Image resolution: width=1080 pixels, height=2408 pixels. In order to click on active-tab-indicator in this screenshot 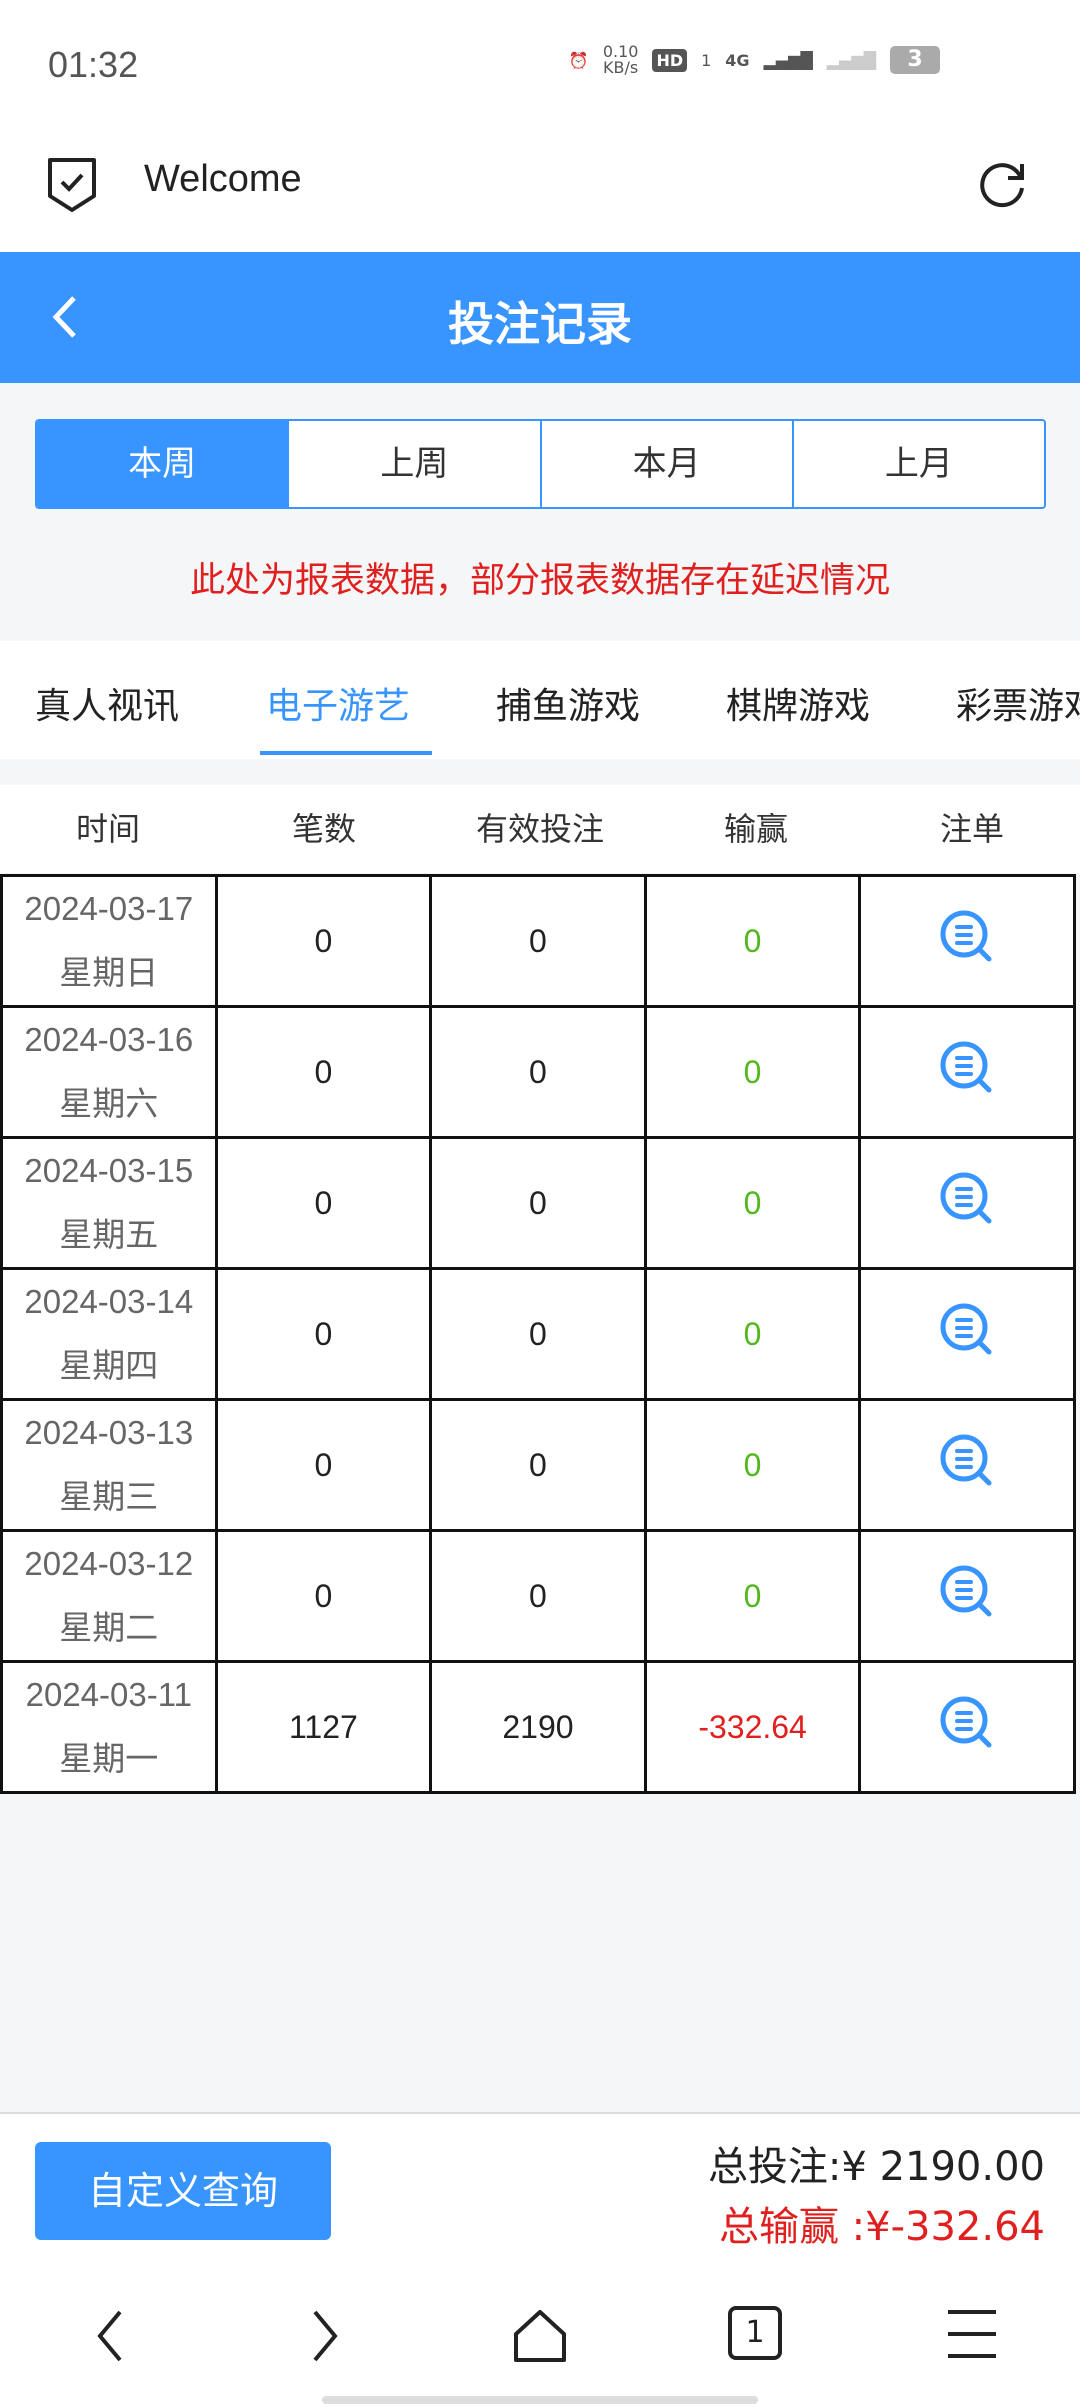, I will do `click(346, 753)`.